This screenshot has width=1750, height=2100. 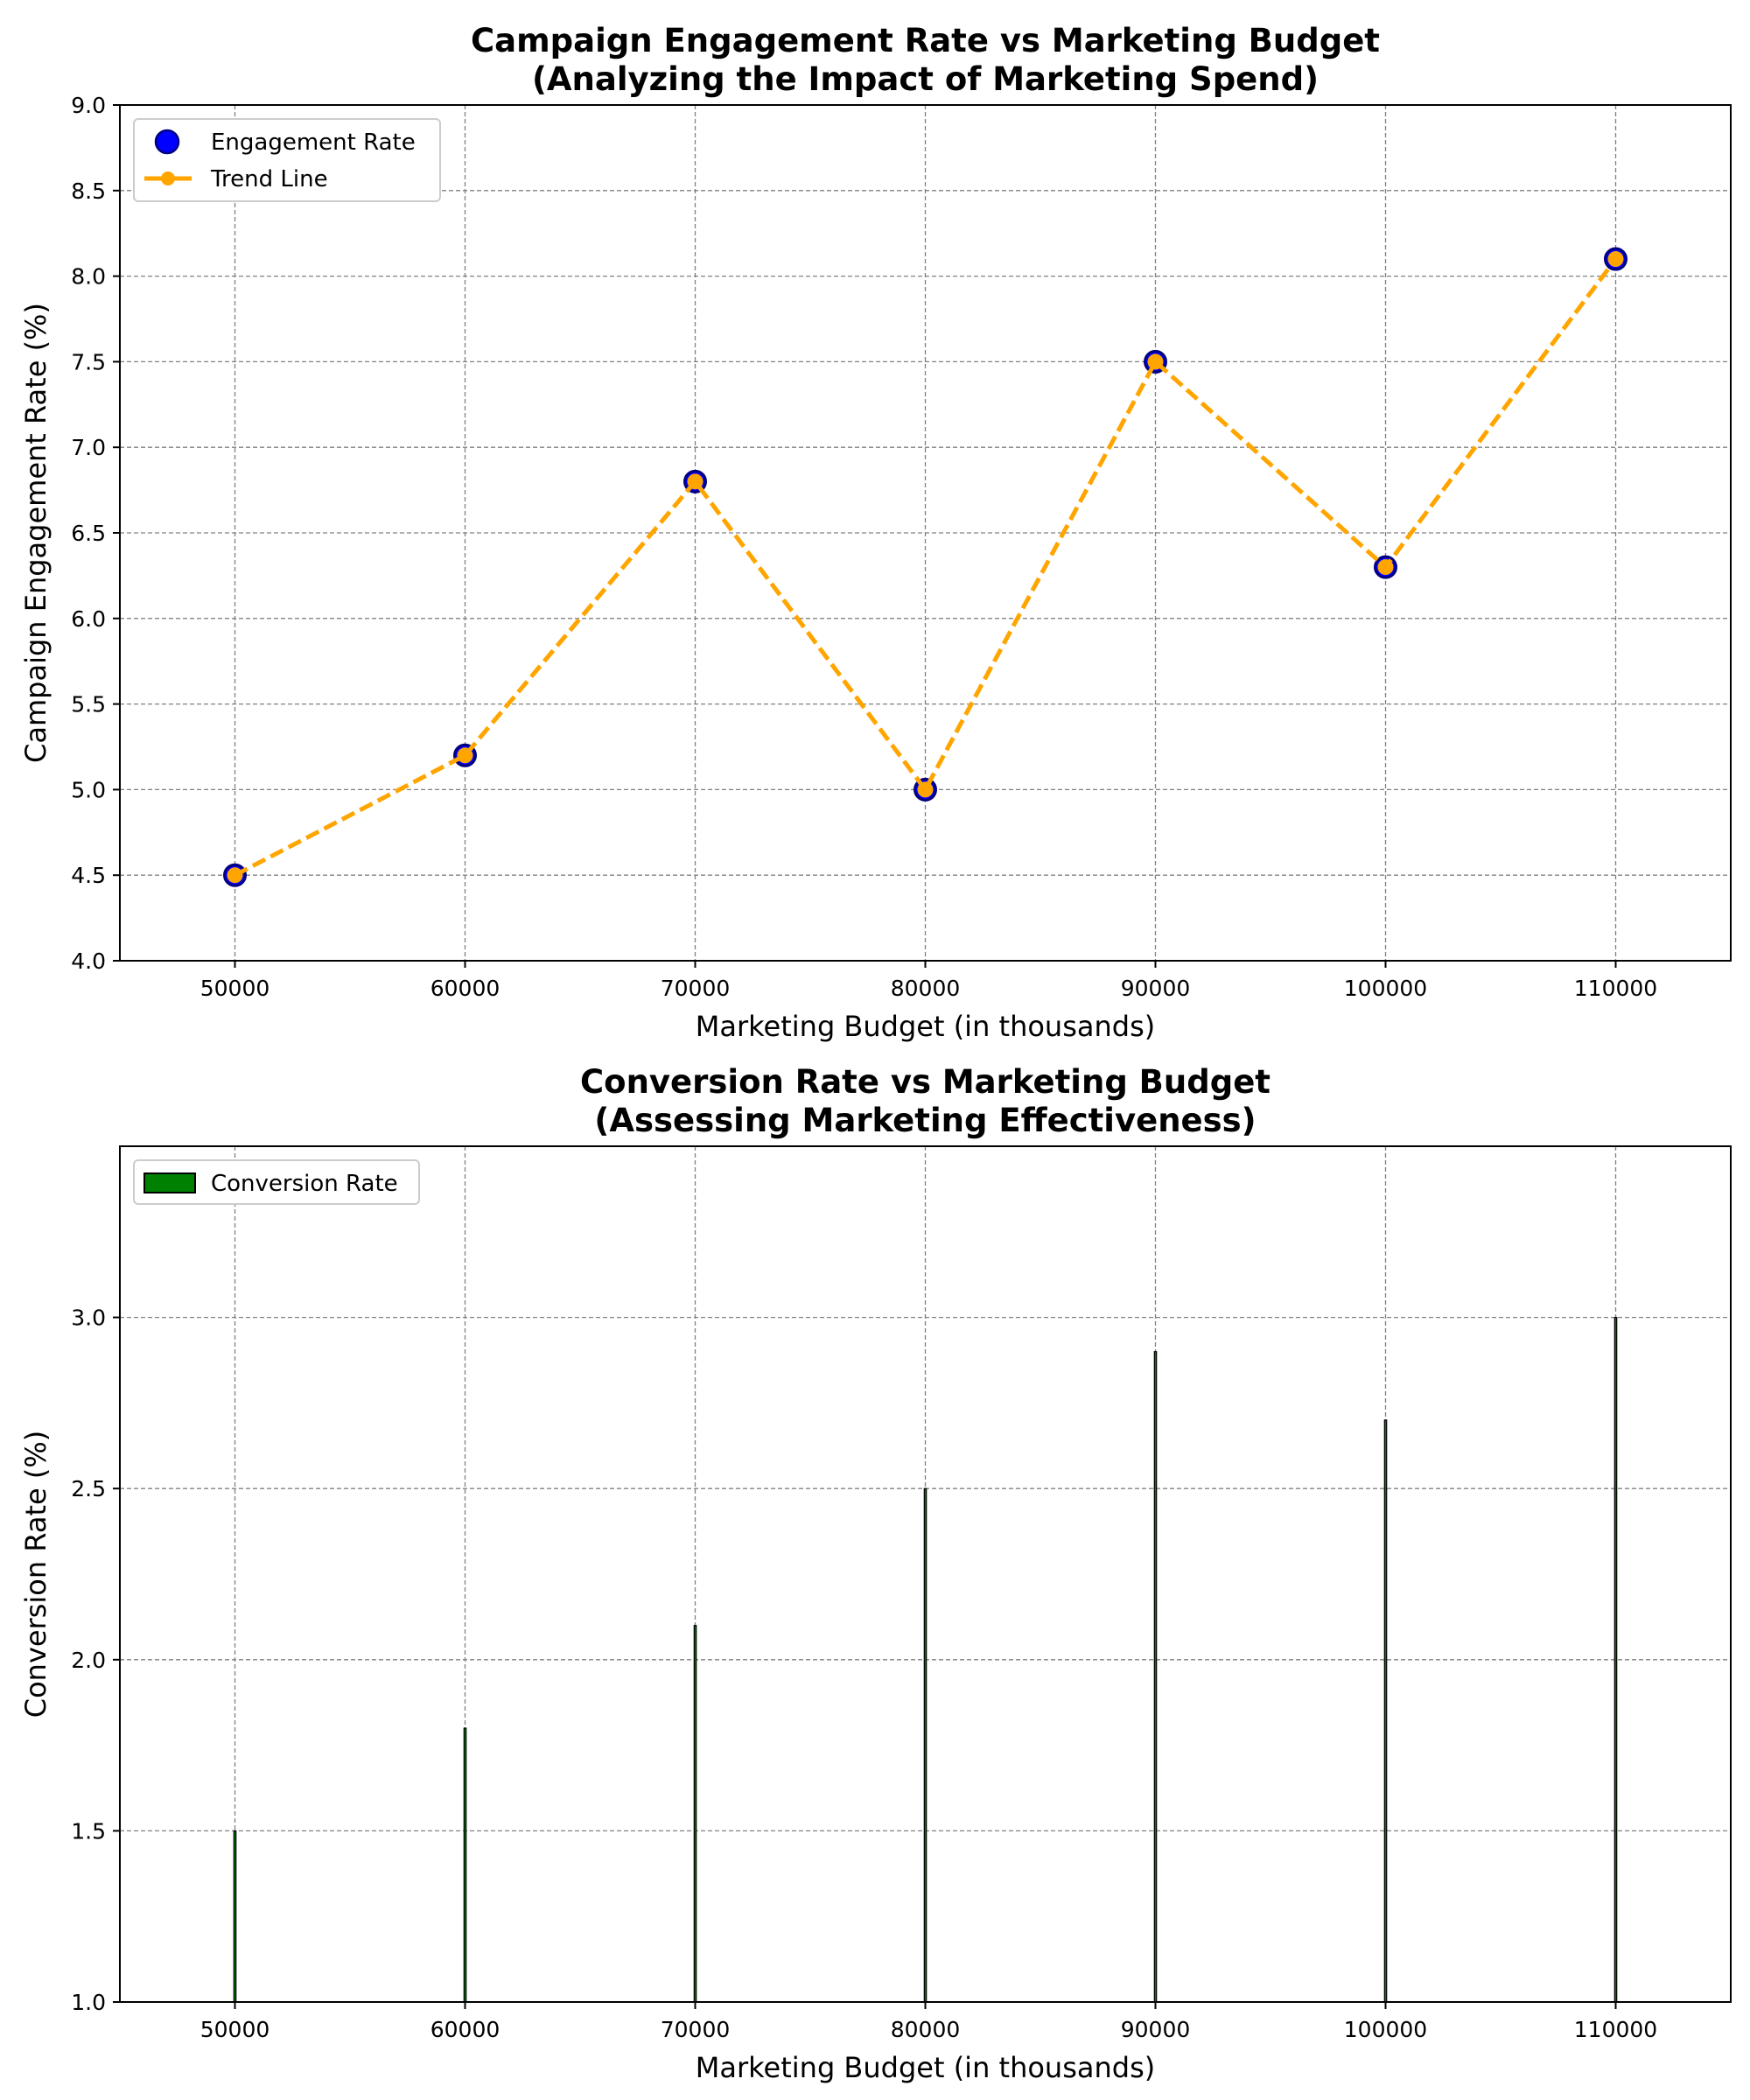 I want to click on chart-title: Conversion Rate vs Marketing Budget, so click(x=925, y=1082).